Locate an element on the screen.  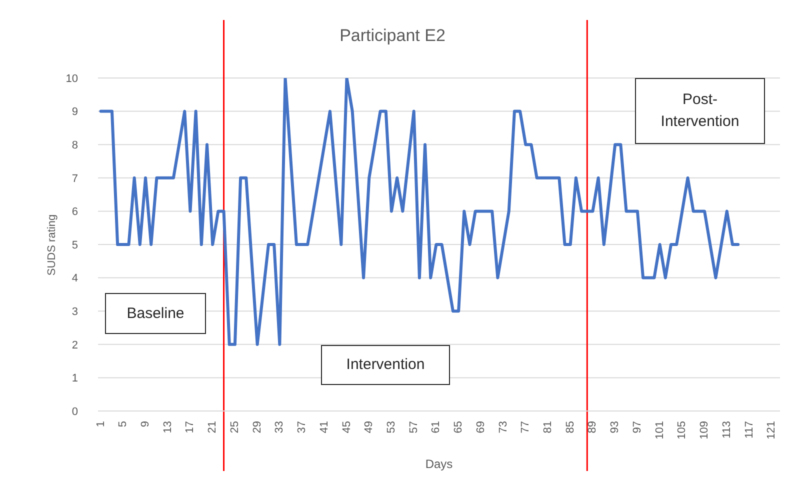
y-tick-label: 7 is located at coordinates (75, 178).